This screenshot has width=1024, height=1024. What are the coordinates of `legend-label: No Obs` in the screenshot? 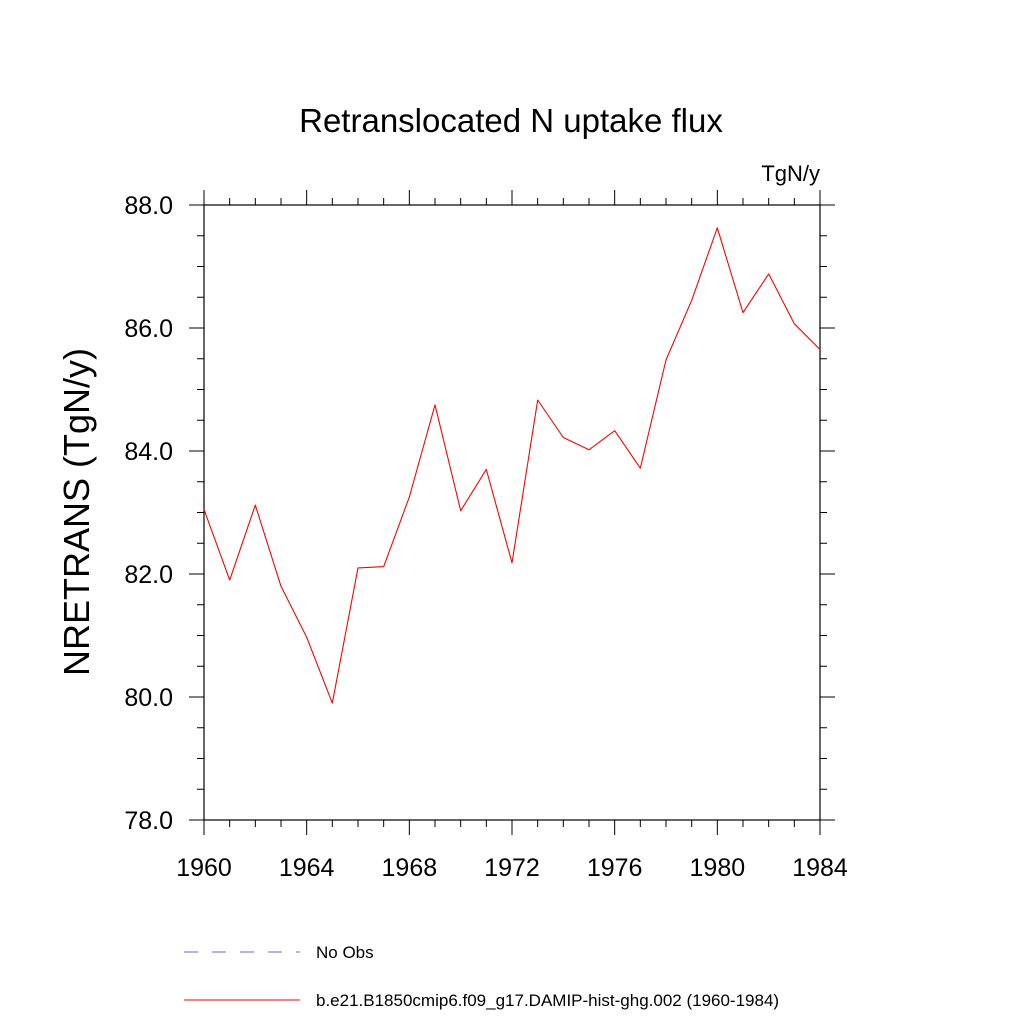 It's located at (345, 952).